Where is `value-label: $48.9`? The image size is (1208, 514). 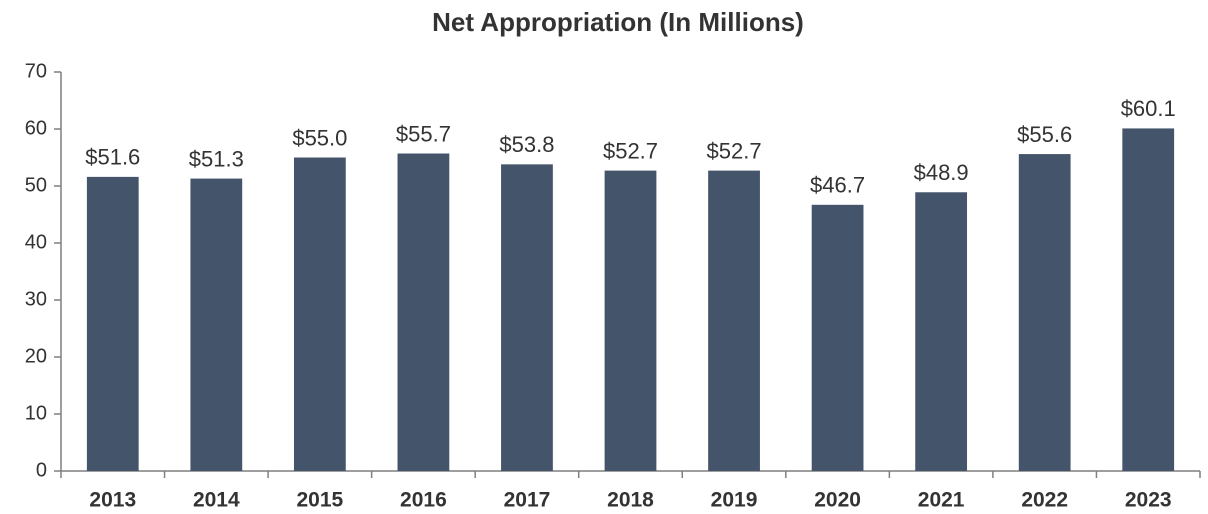 value-label: $48.9 is located at coordinates (941, 172).